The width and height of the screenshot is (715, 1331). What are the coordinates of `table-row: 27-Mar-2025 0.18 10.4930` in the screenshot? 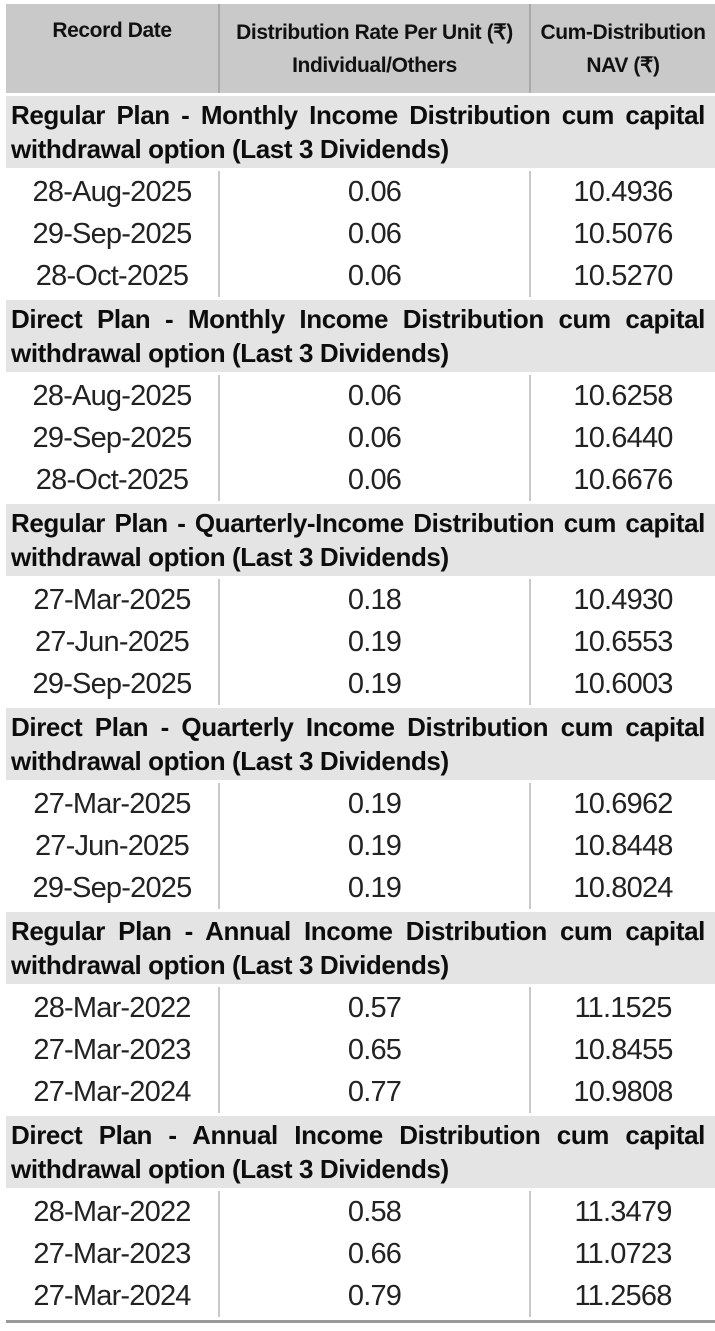 It's located at (360, 600).